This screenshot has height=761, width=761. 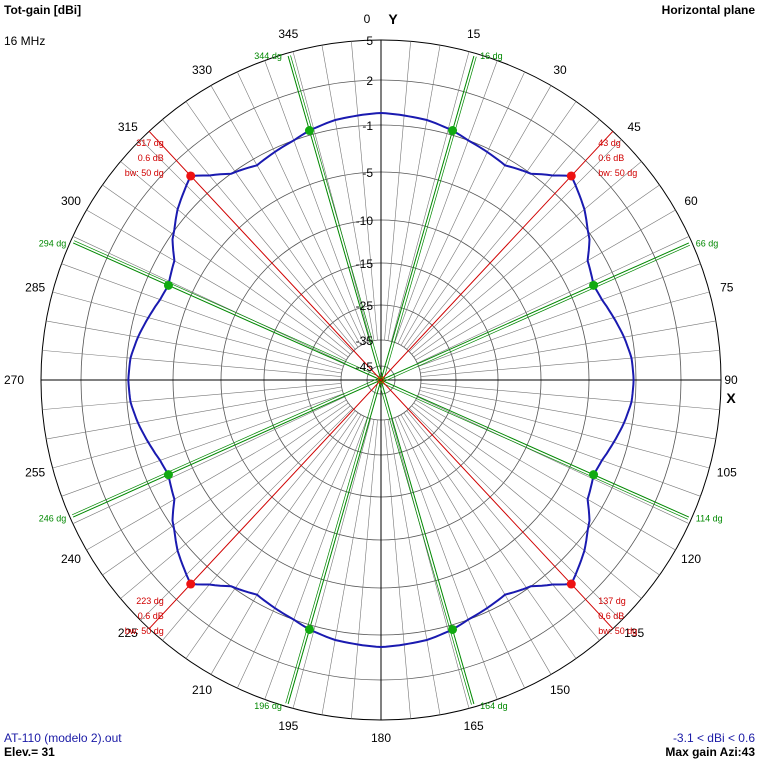 I want to click on angle-label-180: 180, so click(x=381, y=738).